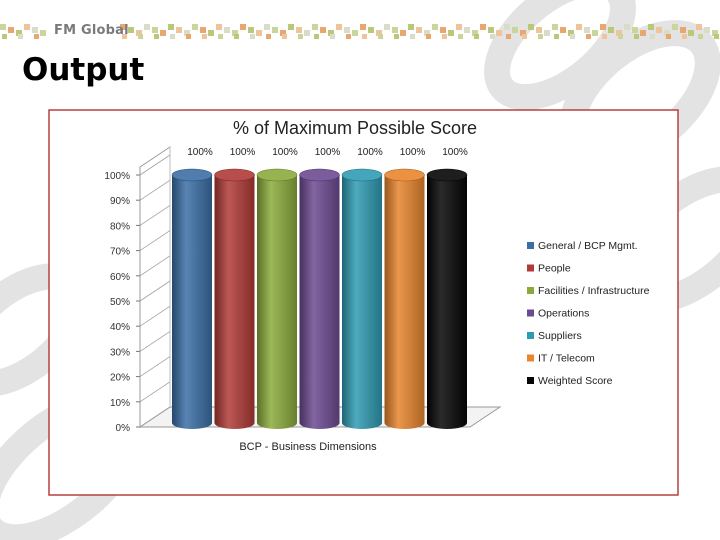 This screenshot has height=540, width=720. Describe the element at coordinates (560, 336) in the screenshot. I see `legend-label: Suppliers` at that location.